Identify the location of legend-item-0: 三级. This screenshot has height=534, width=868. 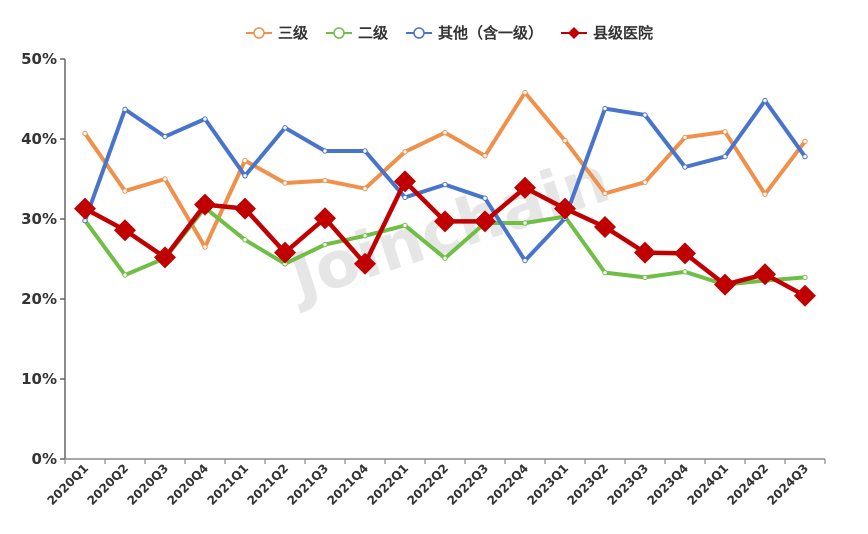
(277, 32).